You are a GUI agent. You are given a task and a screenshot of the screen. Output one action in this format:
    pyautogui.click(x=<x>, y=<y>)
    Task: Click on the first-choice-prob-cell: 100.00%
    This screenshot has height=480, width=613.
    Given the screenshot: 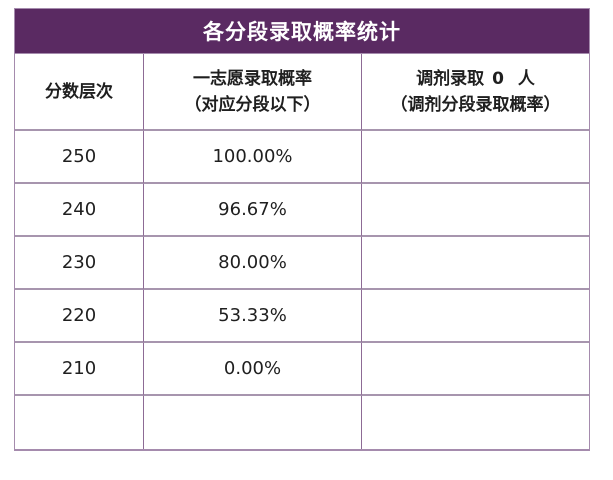 What is the action you would take?
    pyautogui.click(x=253, y=157)
    